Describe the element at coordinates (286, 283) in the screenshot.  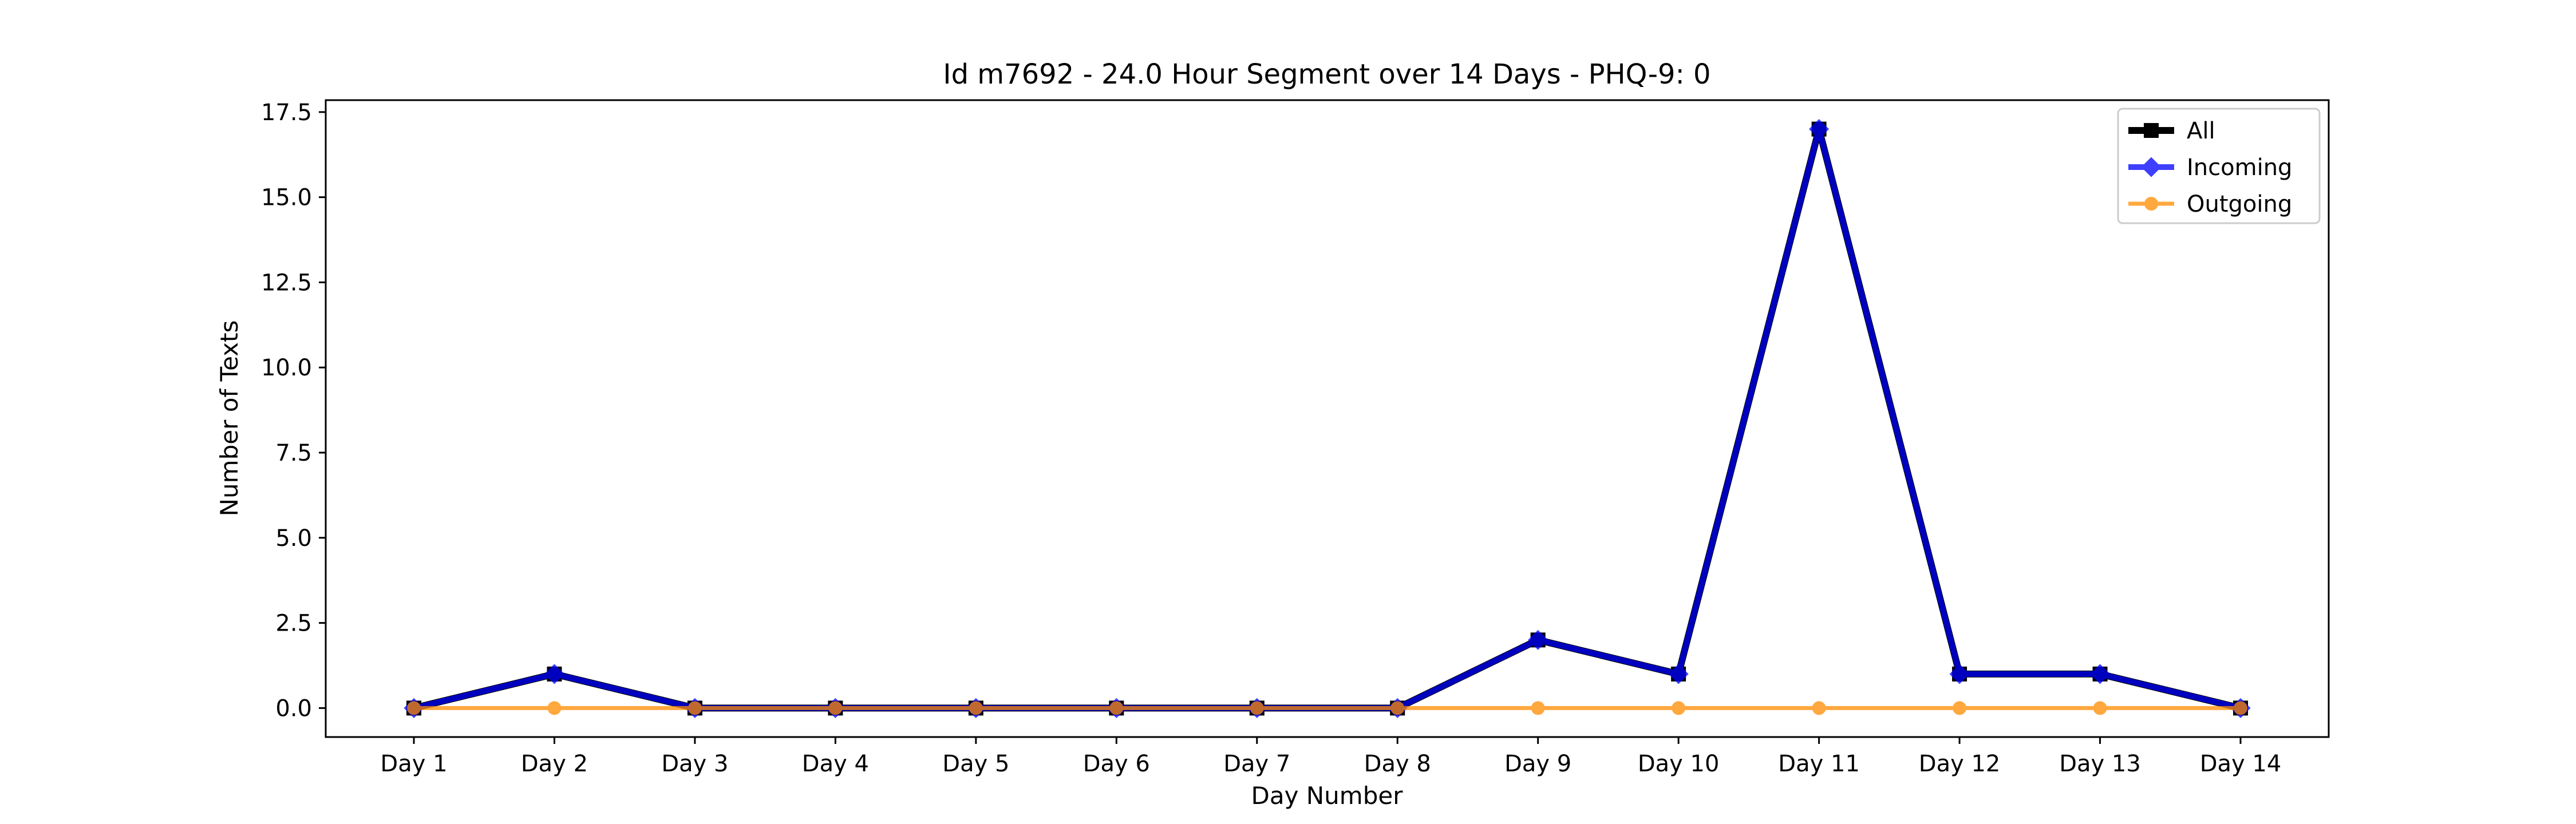
I see `y-tick-label: 12.5` at that location.